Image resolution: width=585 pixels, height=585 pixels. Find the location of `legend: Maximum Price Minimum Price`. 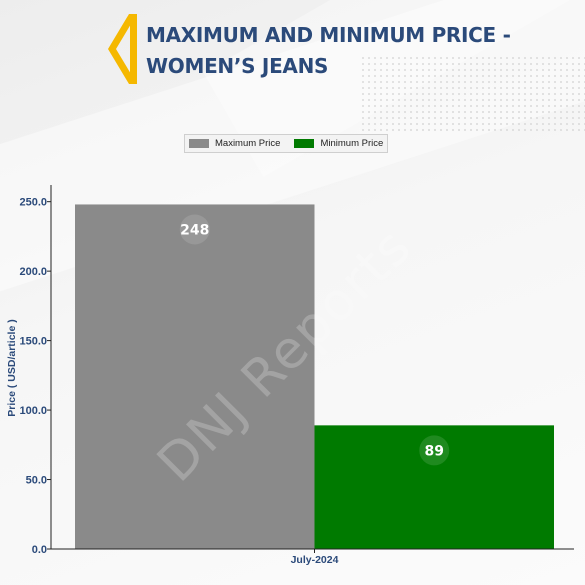

legend: Maximum Price Minimum Price is located at coordinates (286, 143).